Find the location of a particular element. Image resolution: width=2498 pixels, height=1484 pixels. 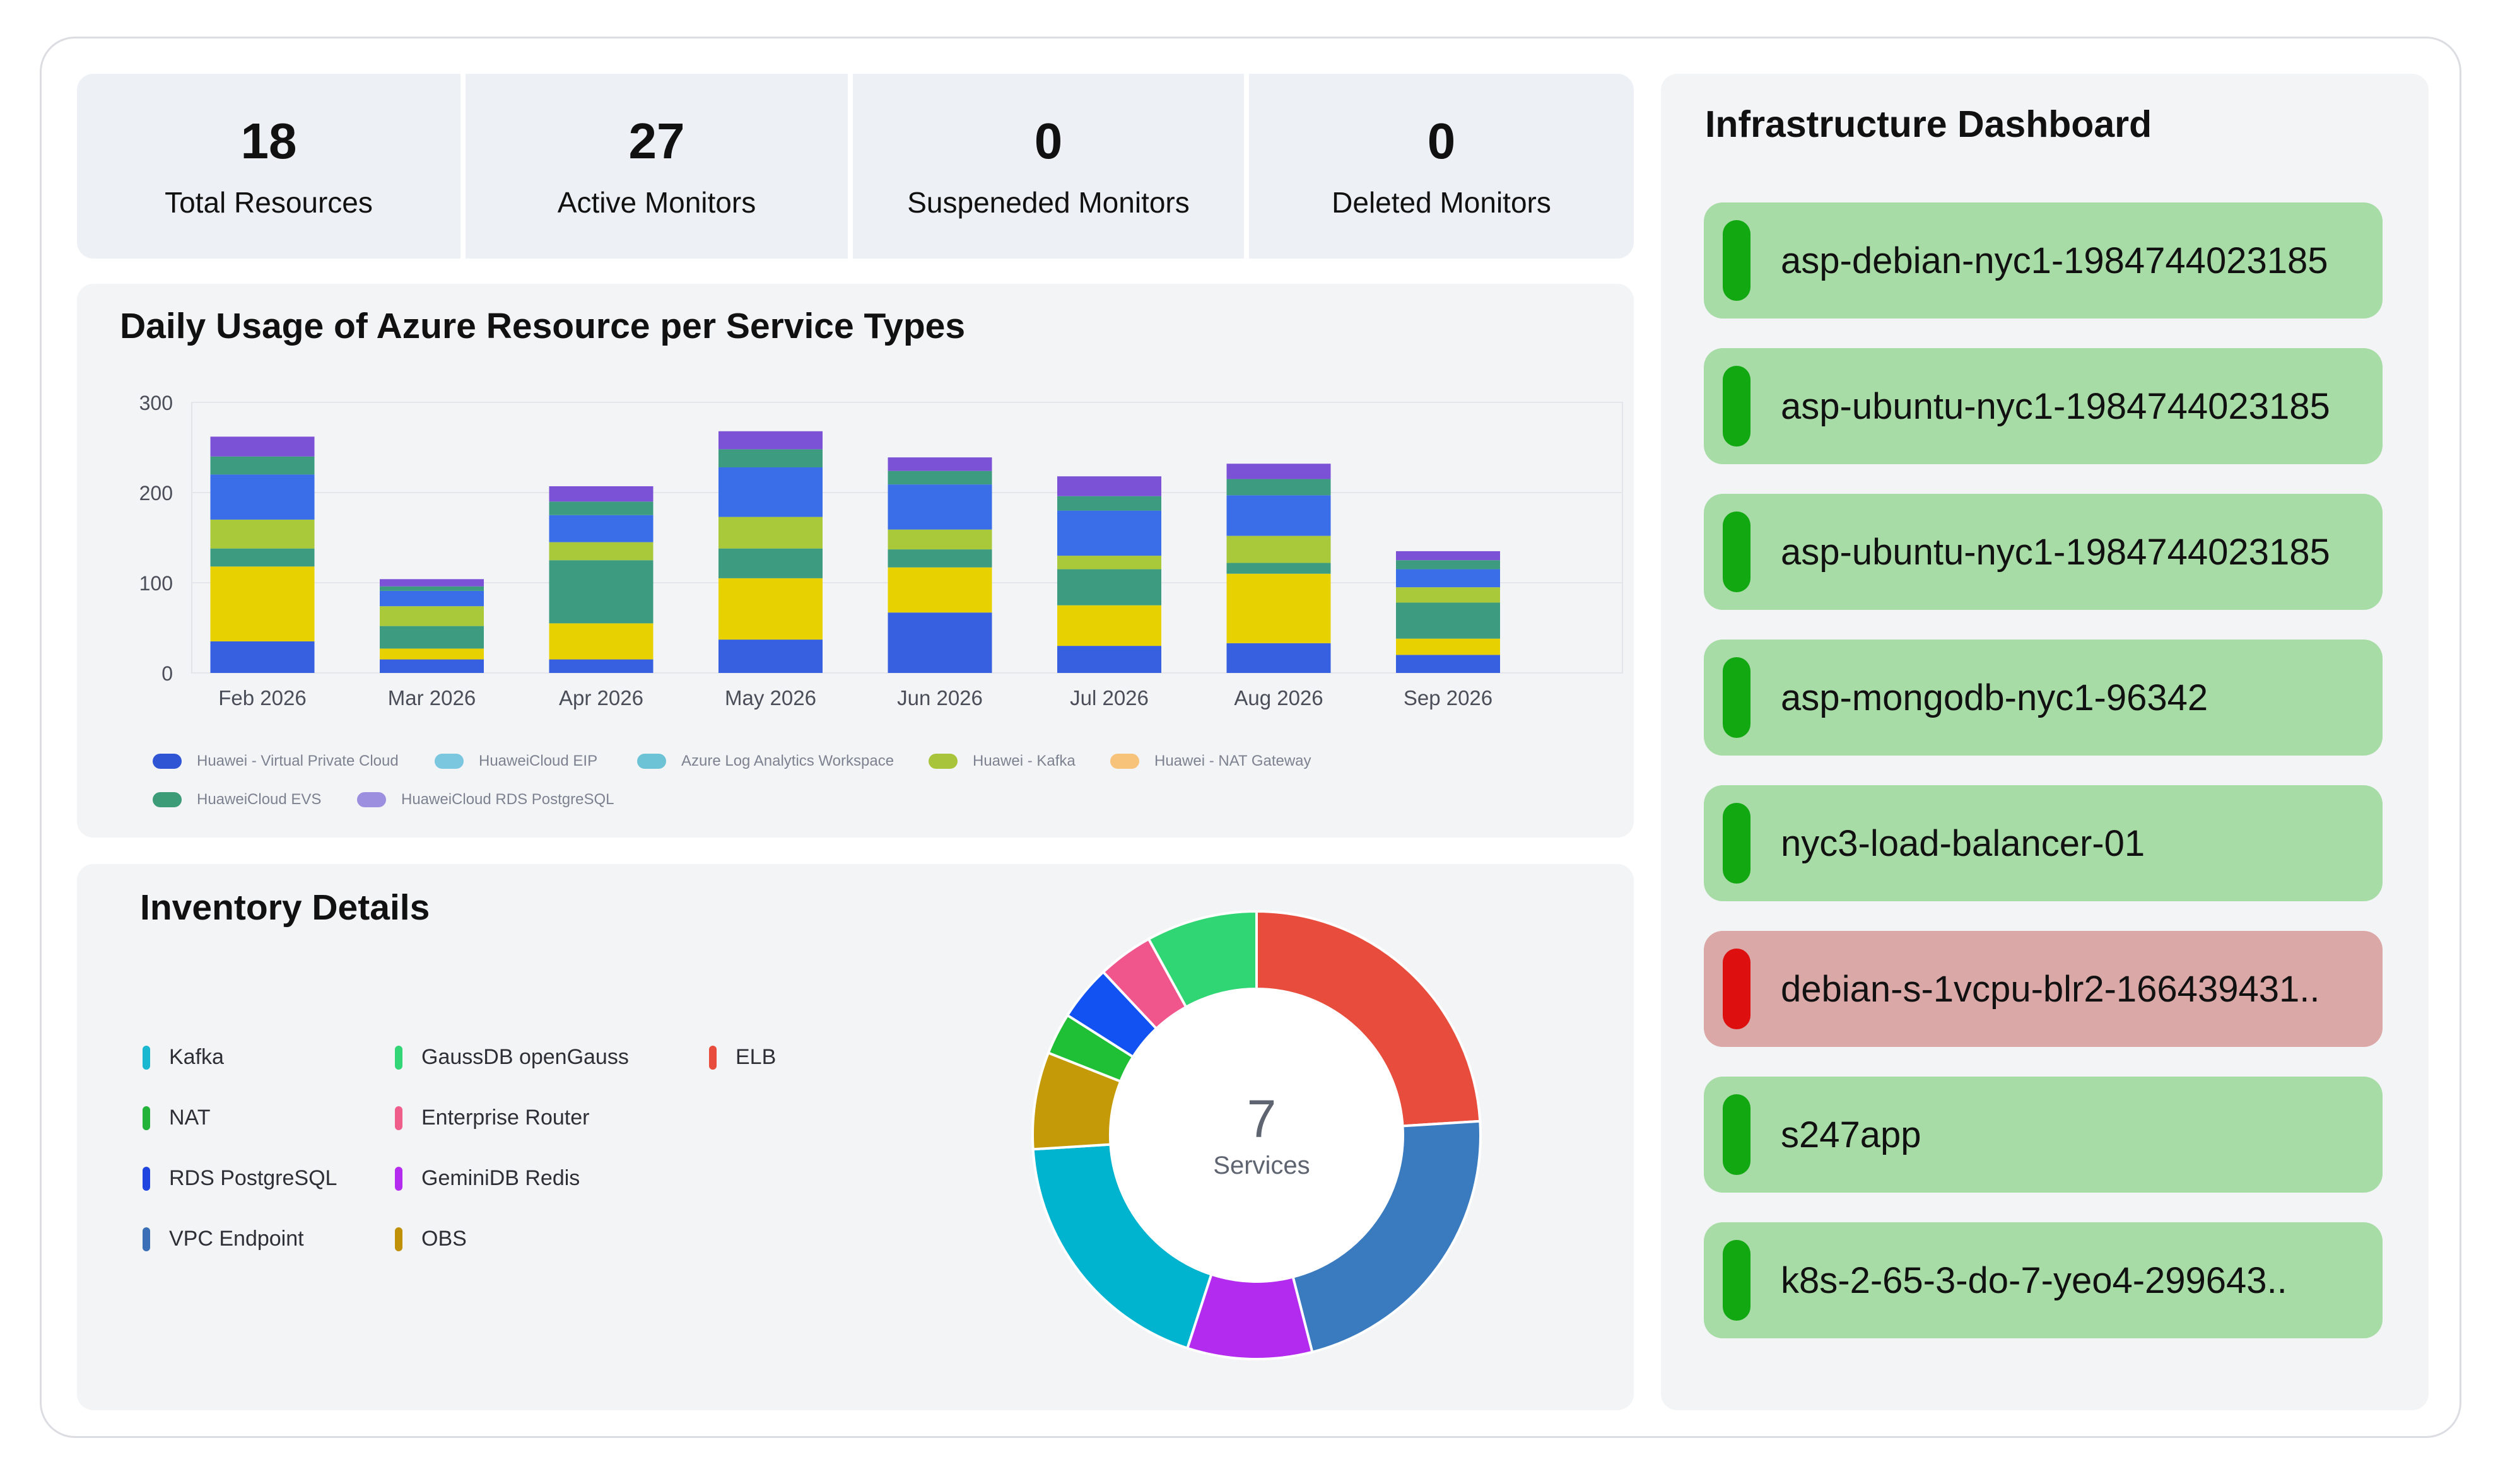

infra-item-name: k8s-2-65-3-do-7-yeo4-299643.. is located at coordinates (2034, 1280).